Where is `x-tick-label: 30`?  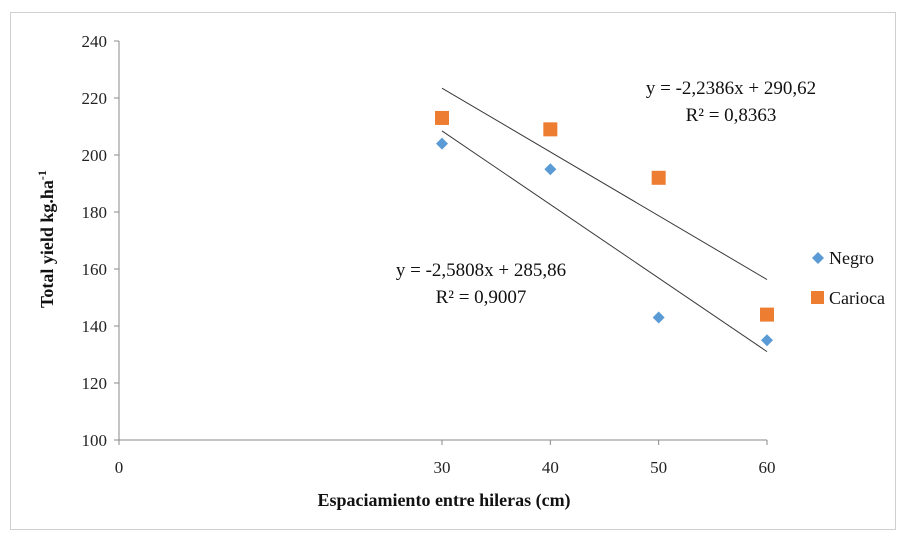 x-tick-label: 30 is located at coordinates (442, 467).